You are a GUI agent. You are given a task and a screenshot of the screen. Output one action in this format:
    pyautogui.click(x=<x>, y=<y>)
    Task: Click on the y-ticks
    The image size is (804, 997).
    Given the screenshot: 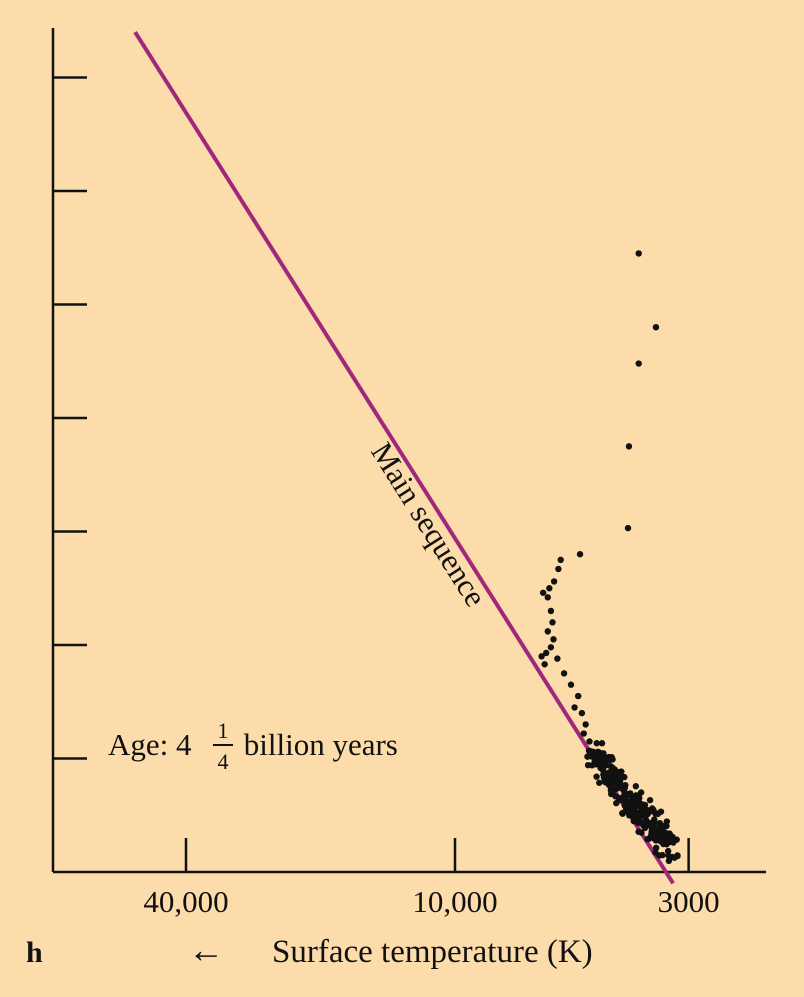 What is the action you would take?
    pyautogui.click(x=70, y=418)
    